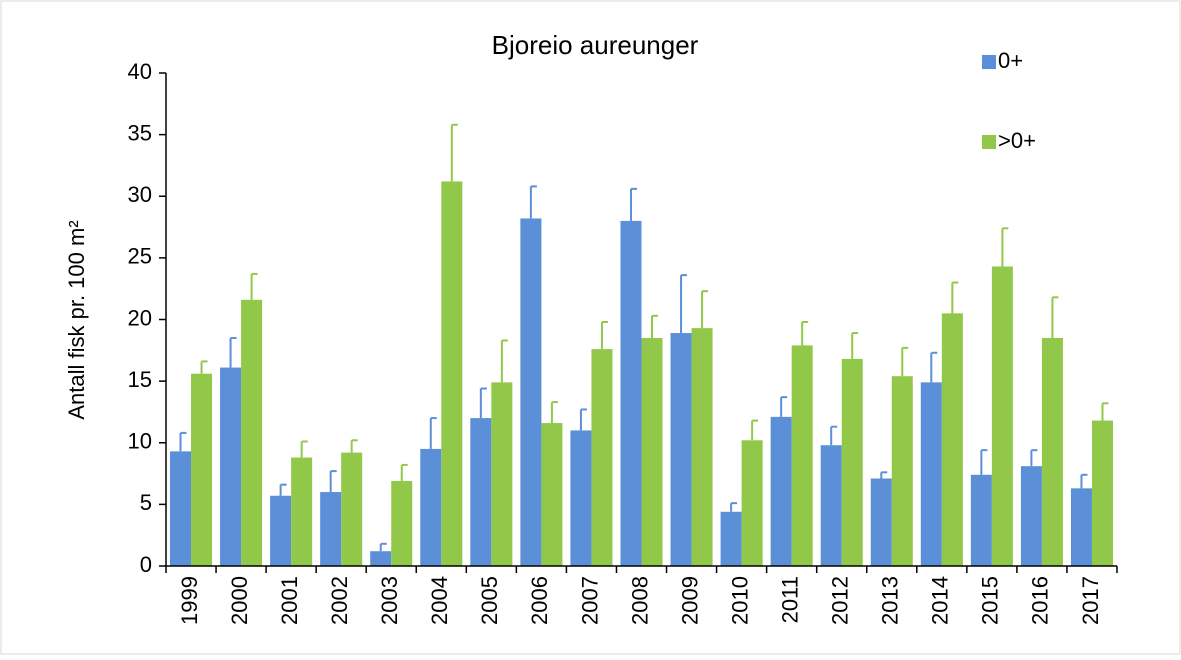 The height and width of the screenshot is (660, 1181). I want to click on y-tick-label: 10, so click(140, 441).